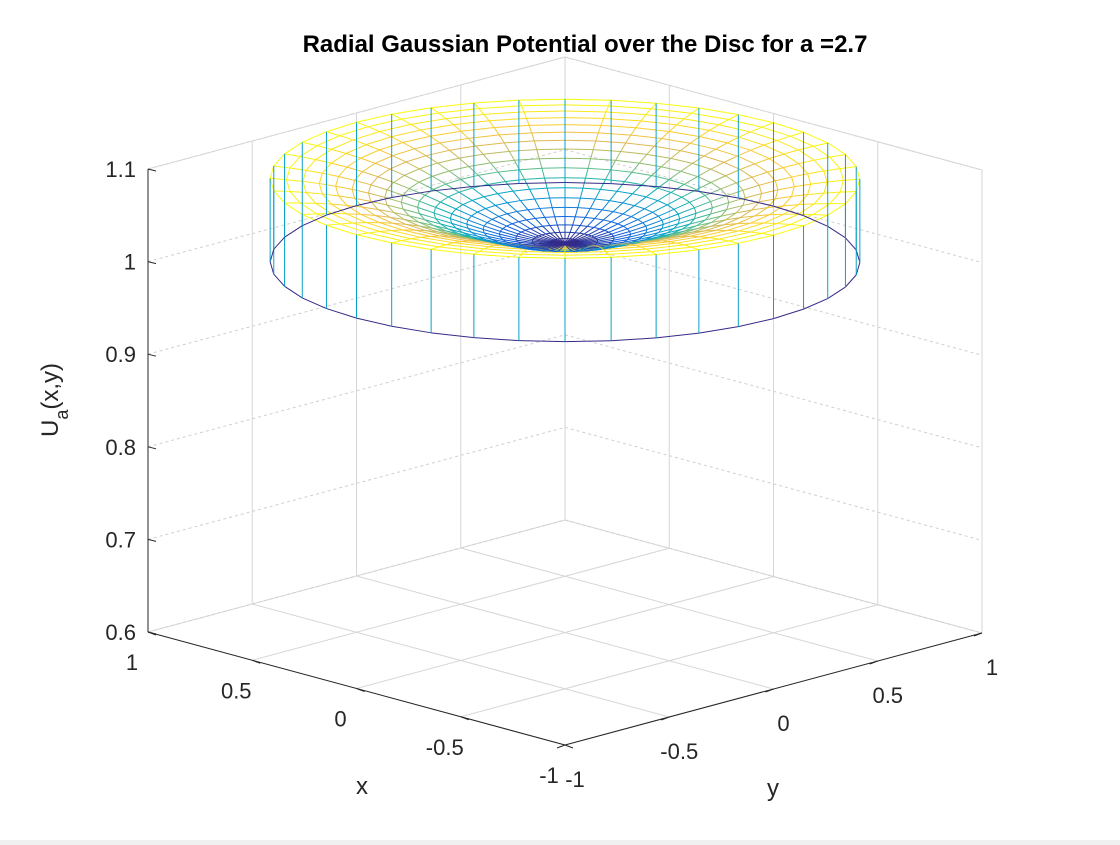 The image size is (1120, 845). Describe the element at coordinates (152, 540) in the screenshot. I see `z-tick-mark` at that location.